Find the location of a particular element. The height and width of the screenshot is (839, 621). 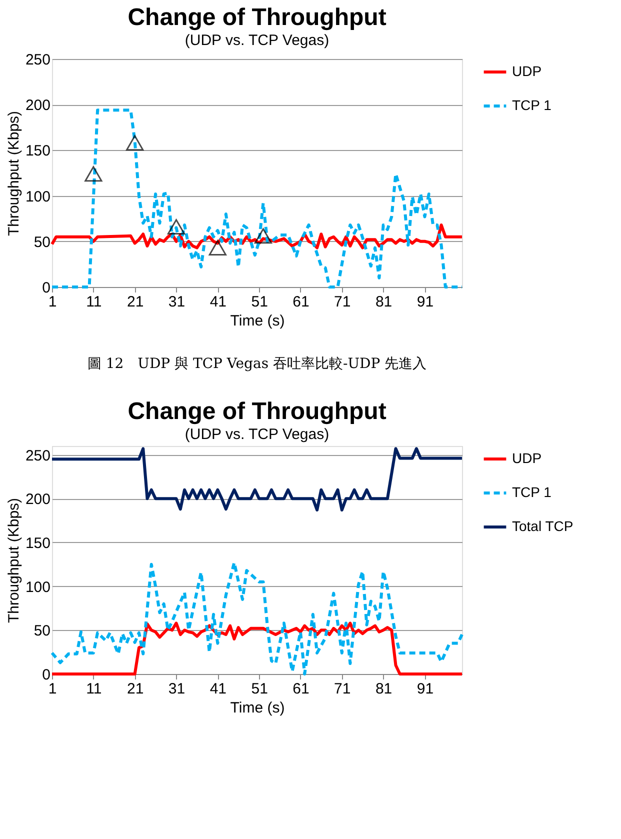

legend-label: Total TCP is located at coordinates (543, 526).